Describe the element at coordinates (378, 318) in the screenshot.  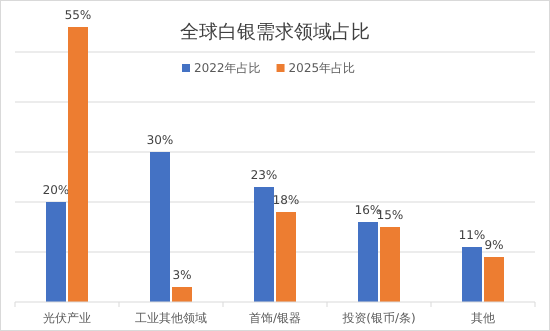
I see `x-tick-label: 投资(银币/条)` at that location.